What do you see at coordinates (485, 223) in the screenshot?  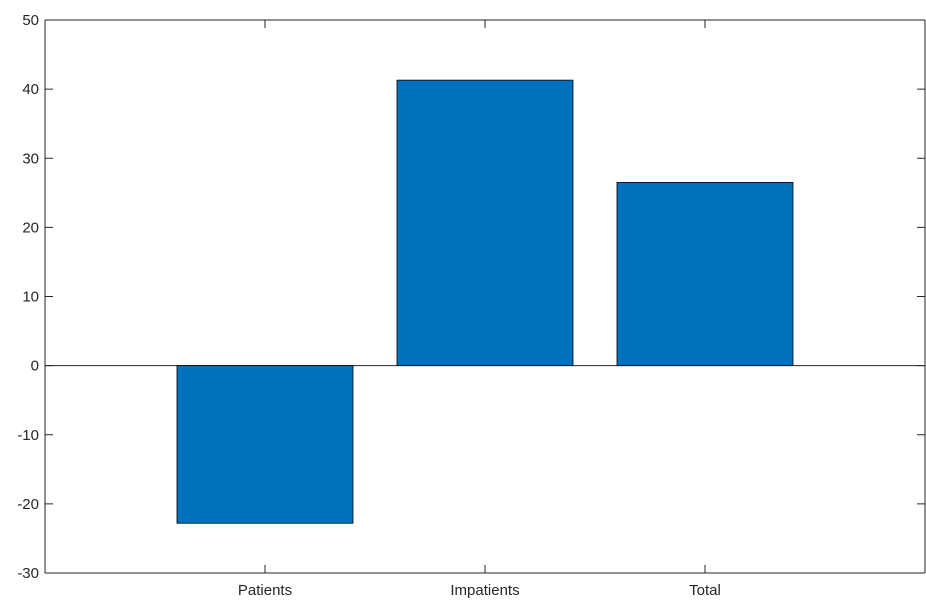 I see `bar-impatients` at bounding box center [485, 223].